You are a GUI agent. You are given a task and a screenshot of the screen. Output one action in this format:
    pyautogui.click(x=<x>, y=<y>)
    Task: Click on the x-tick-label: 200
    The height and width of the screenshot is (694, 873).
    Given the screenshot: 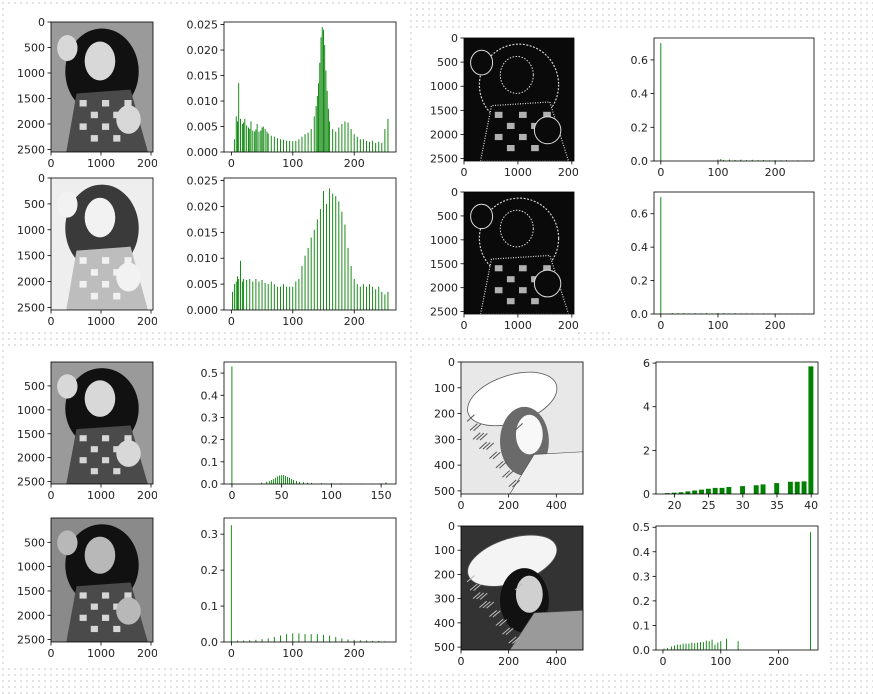 What is the action you would take?
    pyautogui.click(x=354, y=163)
    